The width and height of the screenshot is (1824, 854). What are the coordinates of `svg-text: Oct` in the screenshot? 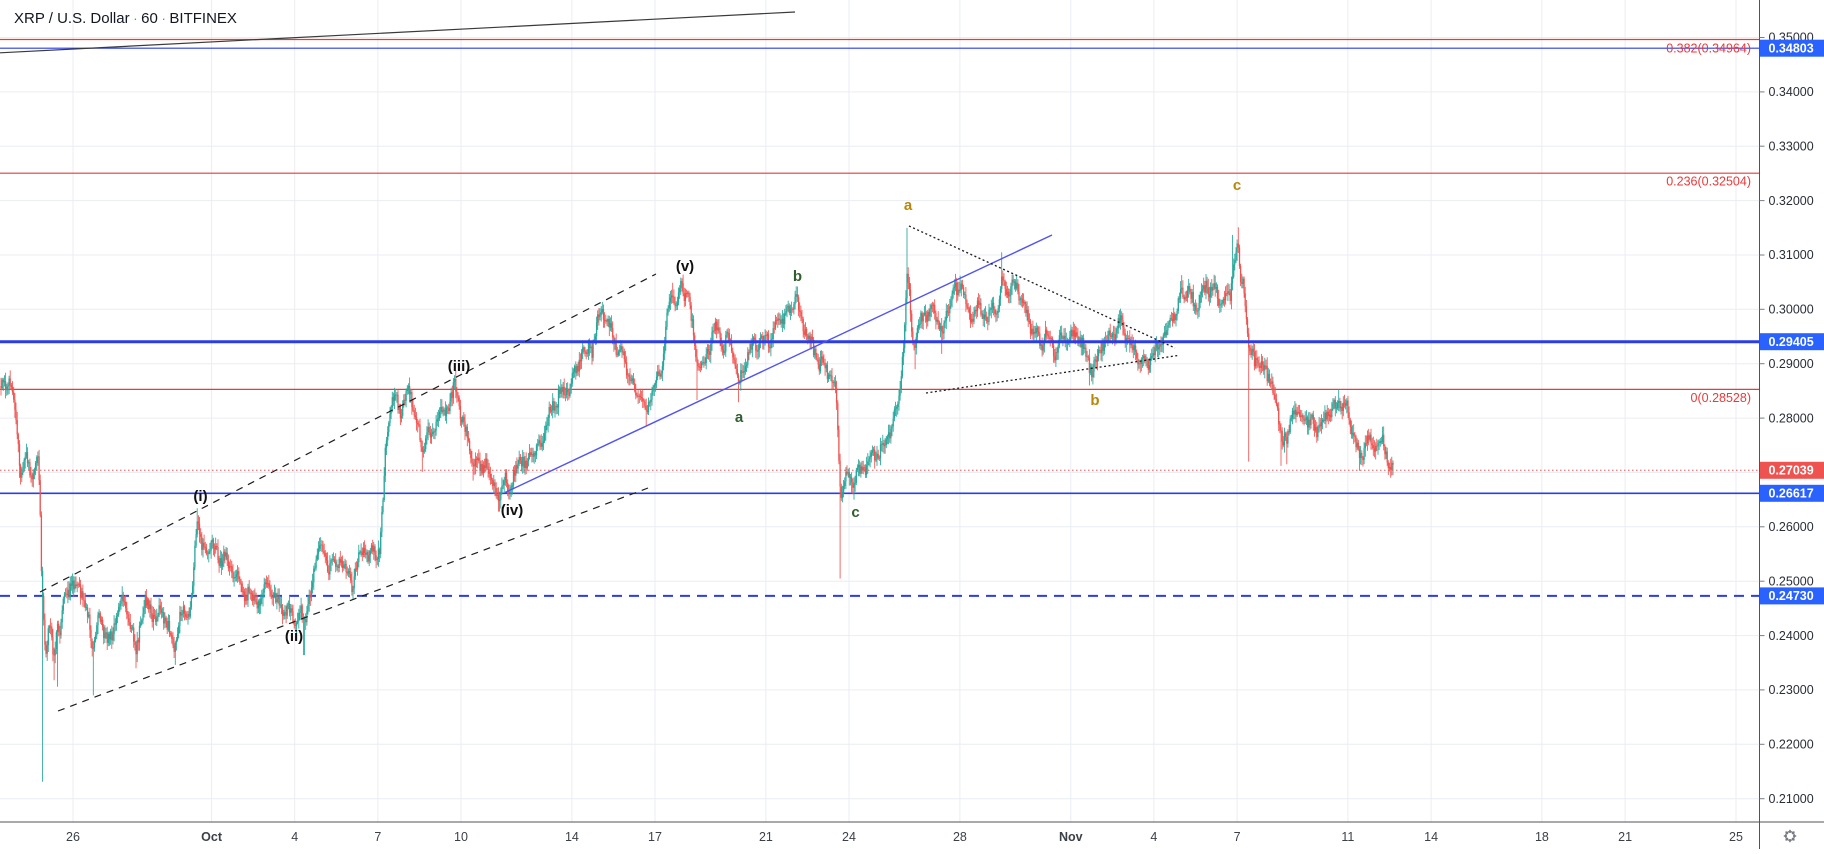 It's located at (212, 837).